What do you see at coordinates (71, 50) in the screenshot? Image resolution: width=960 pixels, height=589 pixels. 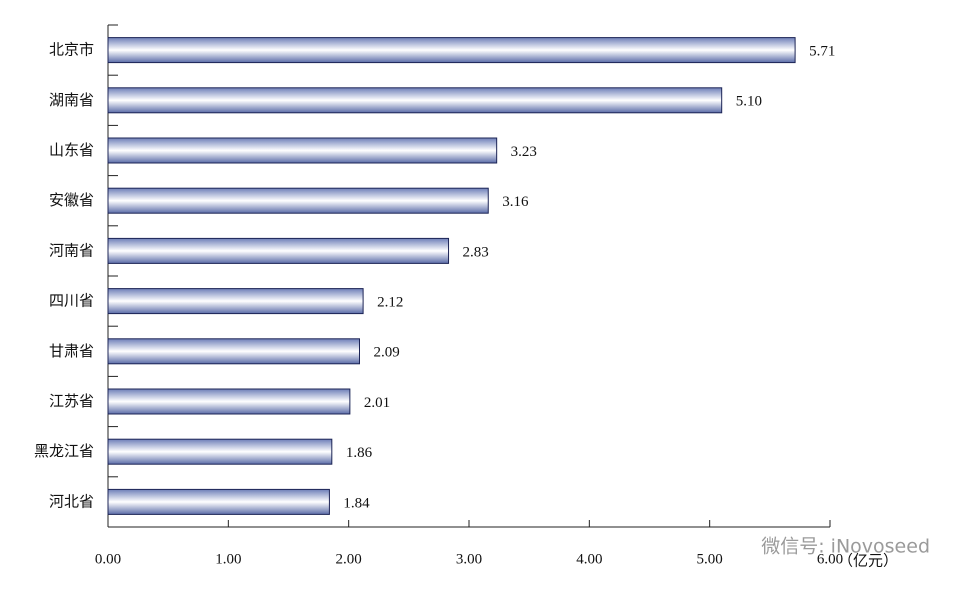 I see `y-tick-label: 北京市` at bounding box center [71, 50].